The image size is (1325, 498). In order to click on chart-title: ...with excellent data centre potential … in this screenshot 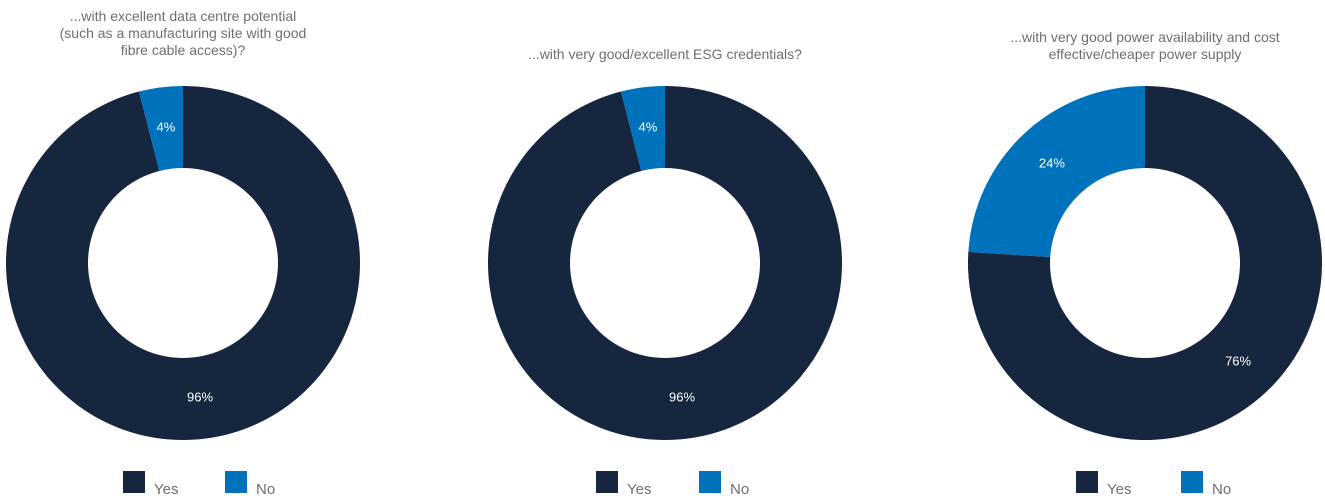, I will do `click(183, 33)`.